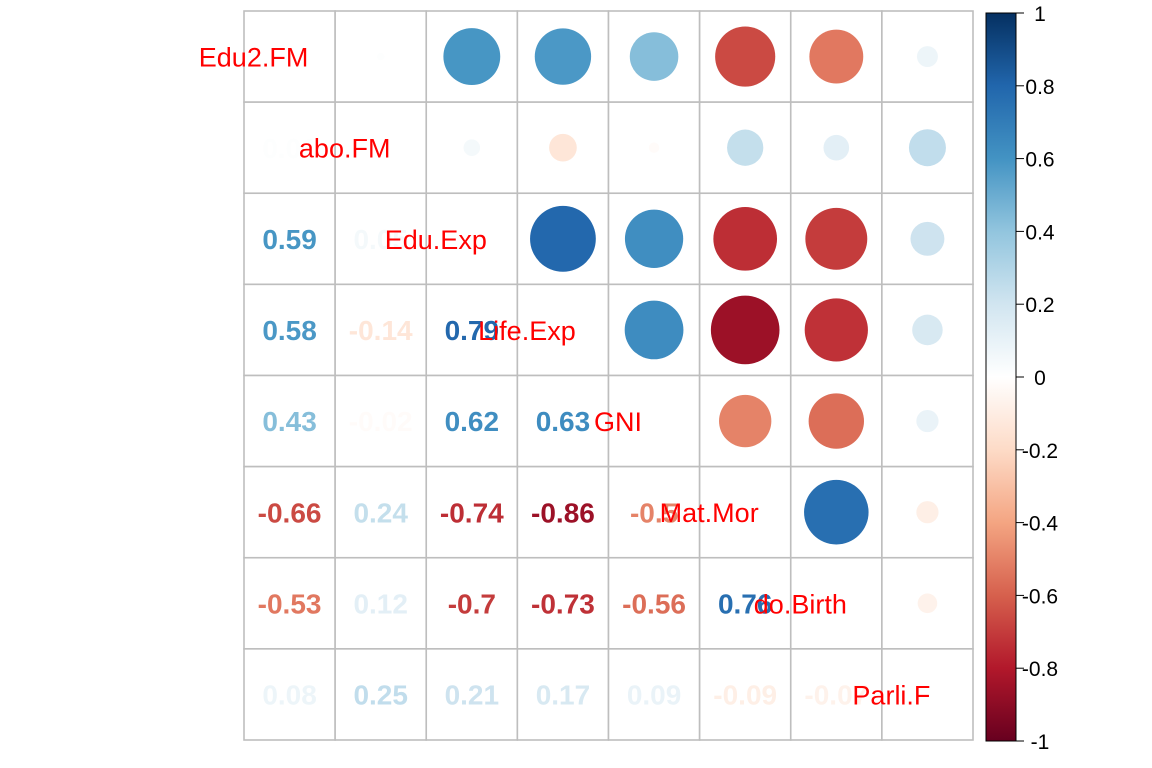  Describe the element at coordinates (709, 513) in the screenshot. I see `variable-label: Mat.Mor` at that location.